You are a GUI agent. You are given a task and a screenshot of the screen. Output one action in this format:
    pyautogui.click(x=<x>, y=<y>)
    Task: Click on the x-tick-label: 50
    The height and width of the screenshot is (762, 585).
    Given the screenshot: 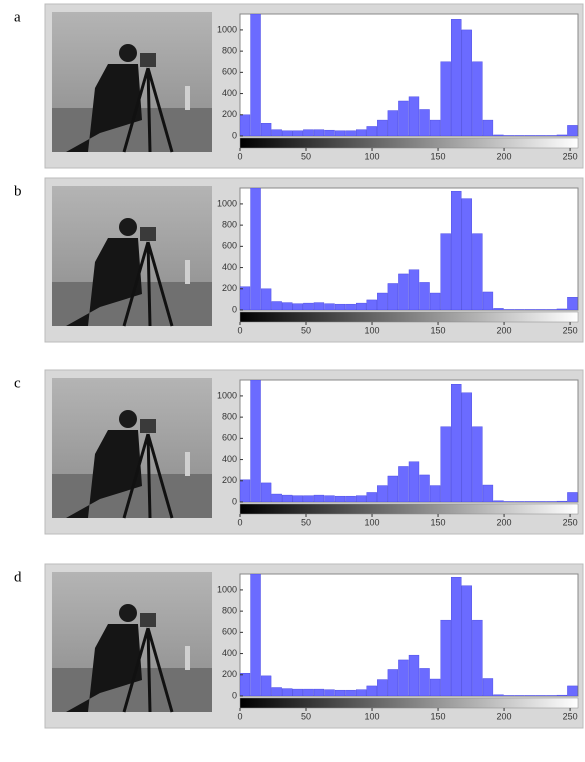 What is the action you would take?
    pyautogui.click(x=306, y=716)
    